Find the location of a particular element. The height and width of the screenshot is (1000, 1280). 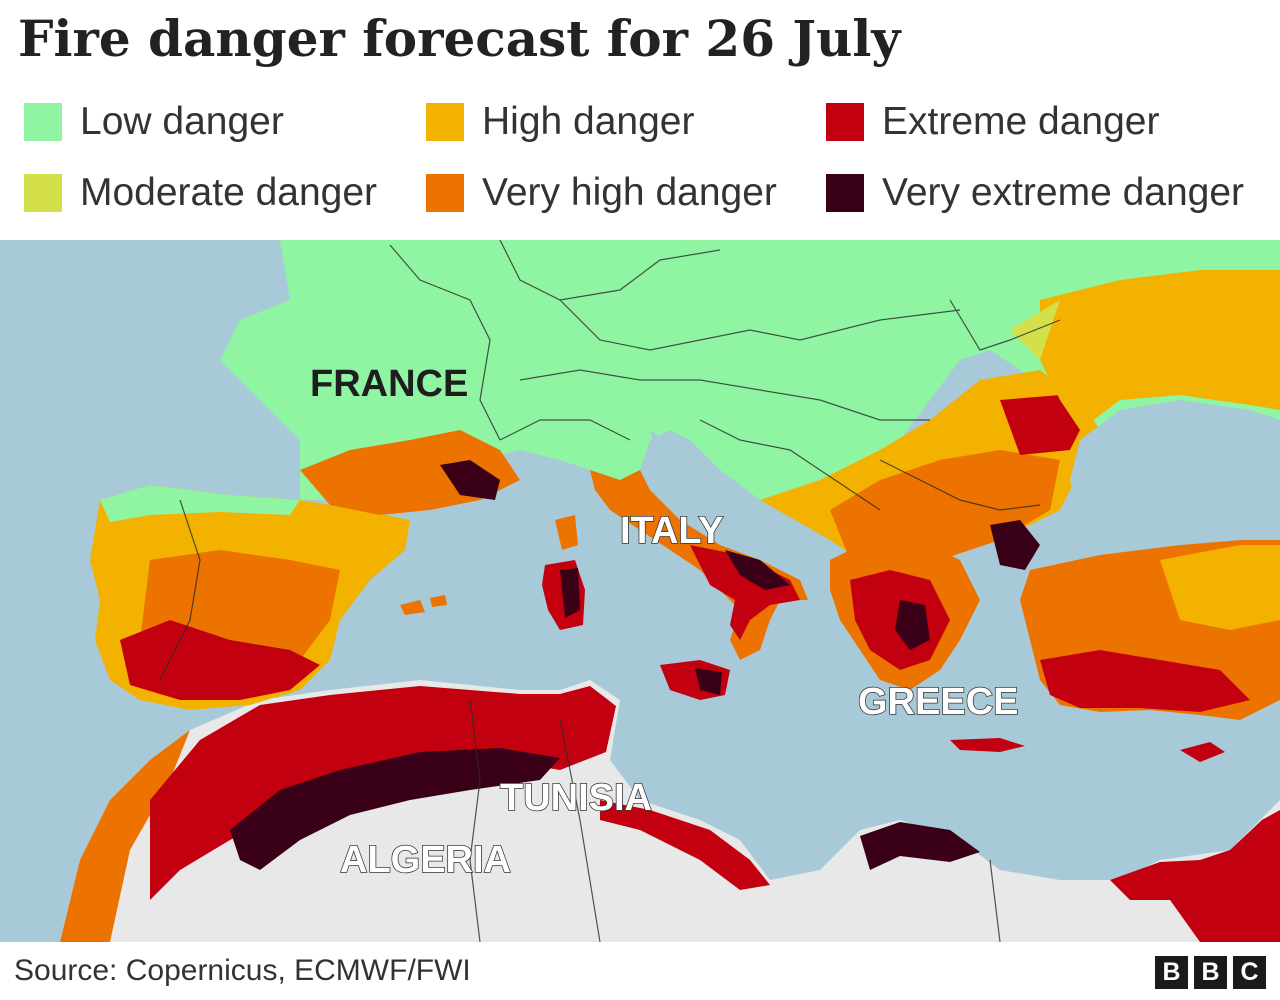

legend-label-moderate: Moderate danger is located at coordinates (229, 192).